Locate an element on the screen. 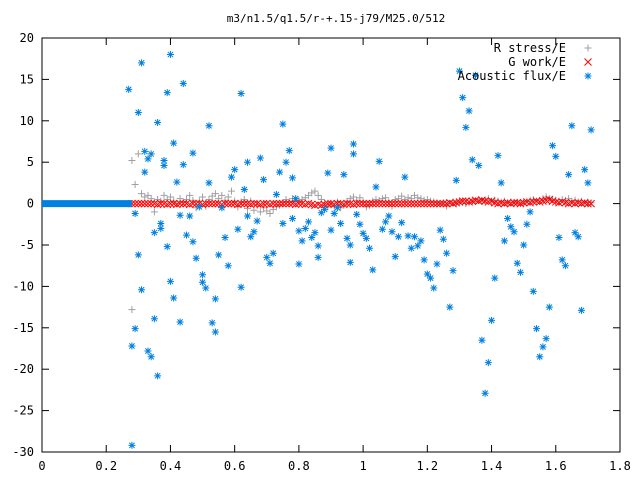  x-tick-label: 0.6 is located at coordinates (235, 466).